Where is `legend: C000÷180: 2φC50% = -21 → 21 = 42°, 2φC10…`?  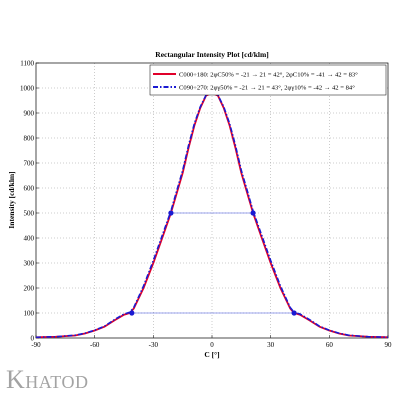 legend: C000÷180: 2φC50% = -21 → 21 = 42°, 2φC10… is located at coordinates (268, 80).